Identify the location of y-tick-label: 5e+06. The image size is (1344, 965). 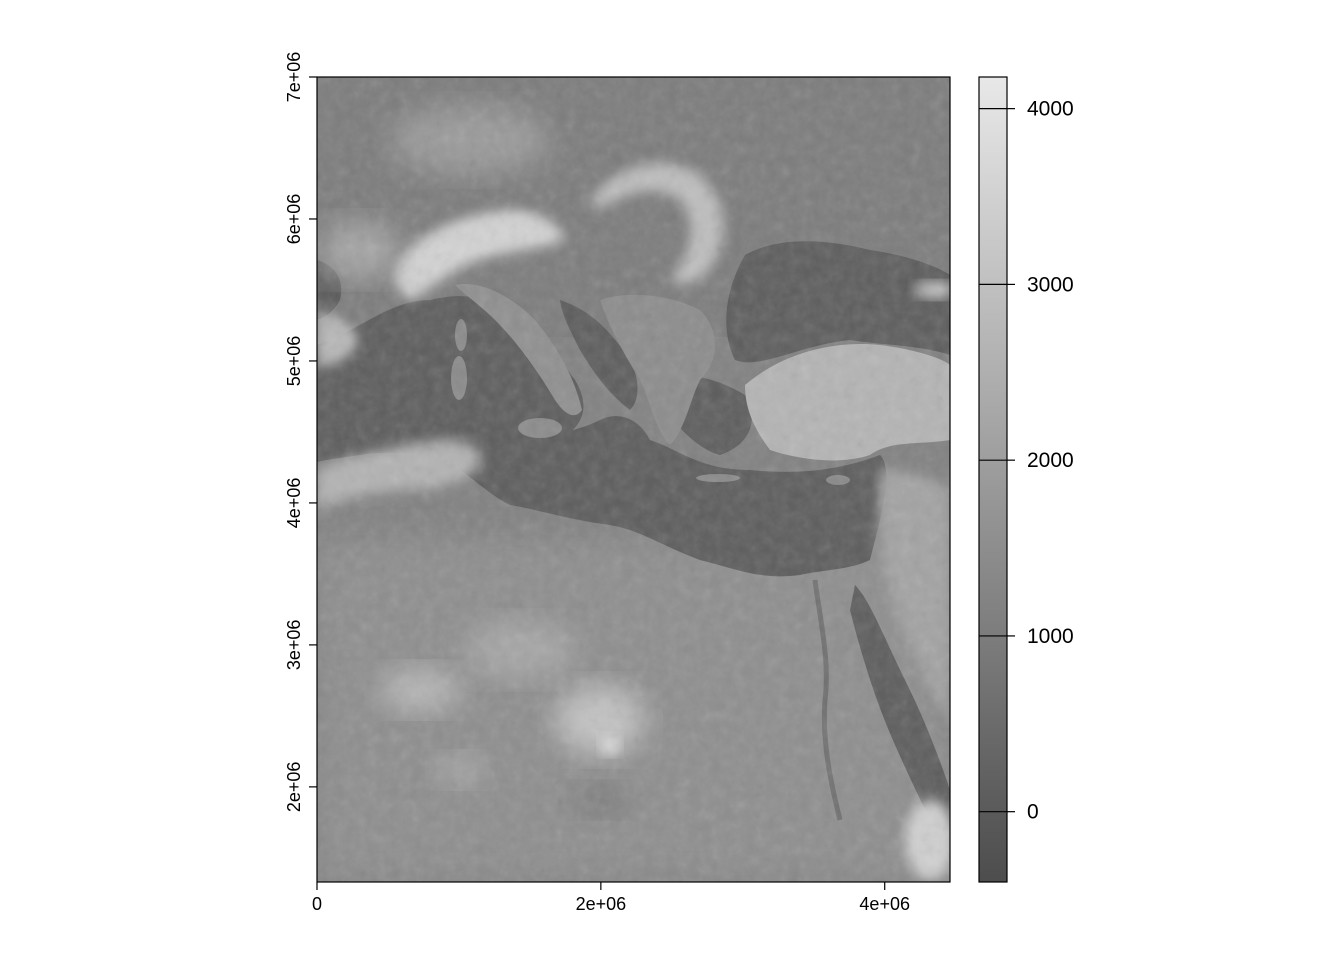
(294, 361).